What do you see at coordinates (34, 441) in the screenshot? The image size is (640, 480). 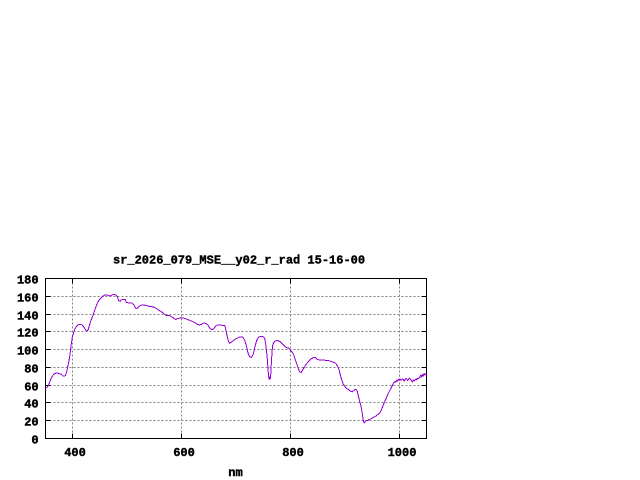 I see `svg-text: 0` at bounding box center [34, 441].